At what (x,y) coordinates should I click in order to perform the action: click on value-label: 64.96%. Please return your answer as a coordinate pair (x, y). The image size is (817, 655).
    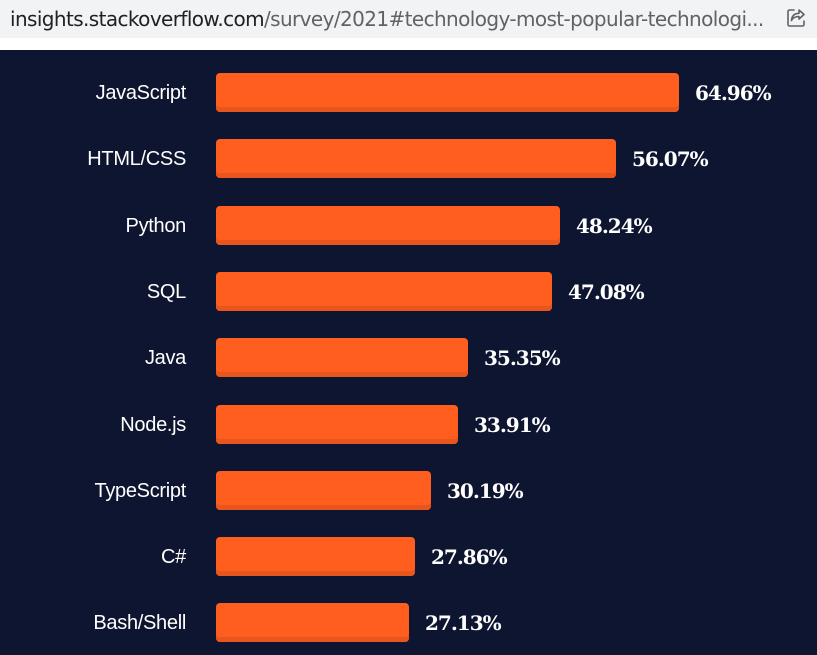
    Looking at the image, I should click on (733, 93).